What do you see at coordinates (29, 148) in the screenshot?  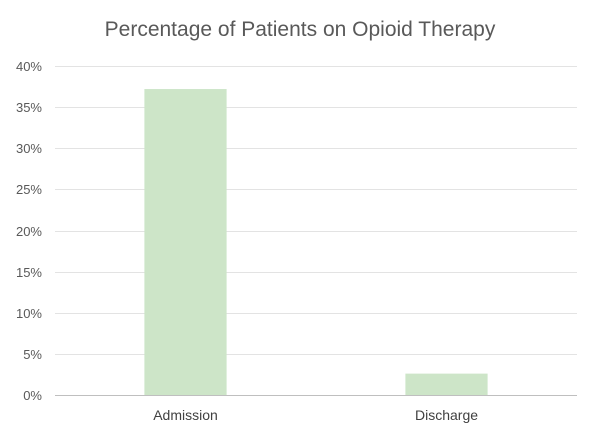 I see `y-tick-label: 30%` at bounding box center [29, 148].